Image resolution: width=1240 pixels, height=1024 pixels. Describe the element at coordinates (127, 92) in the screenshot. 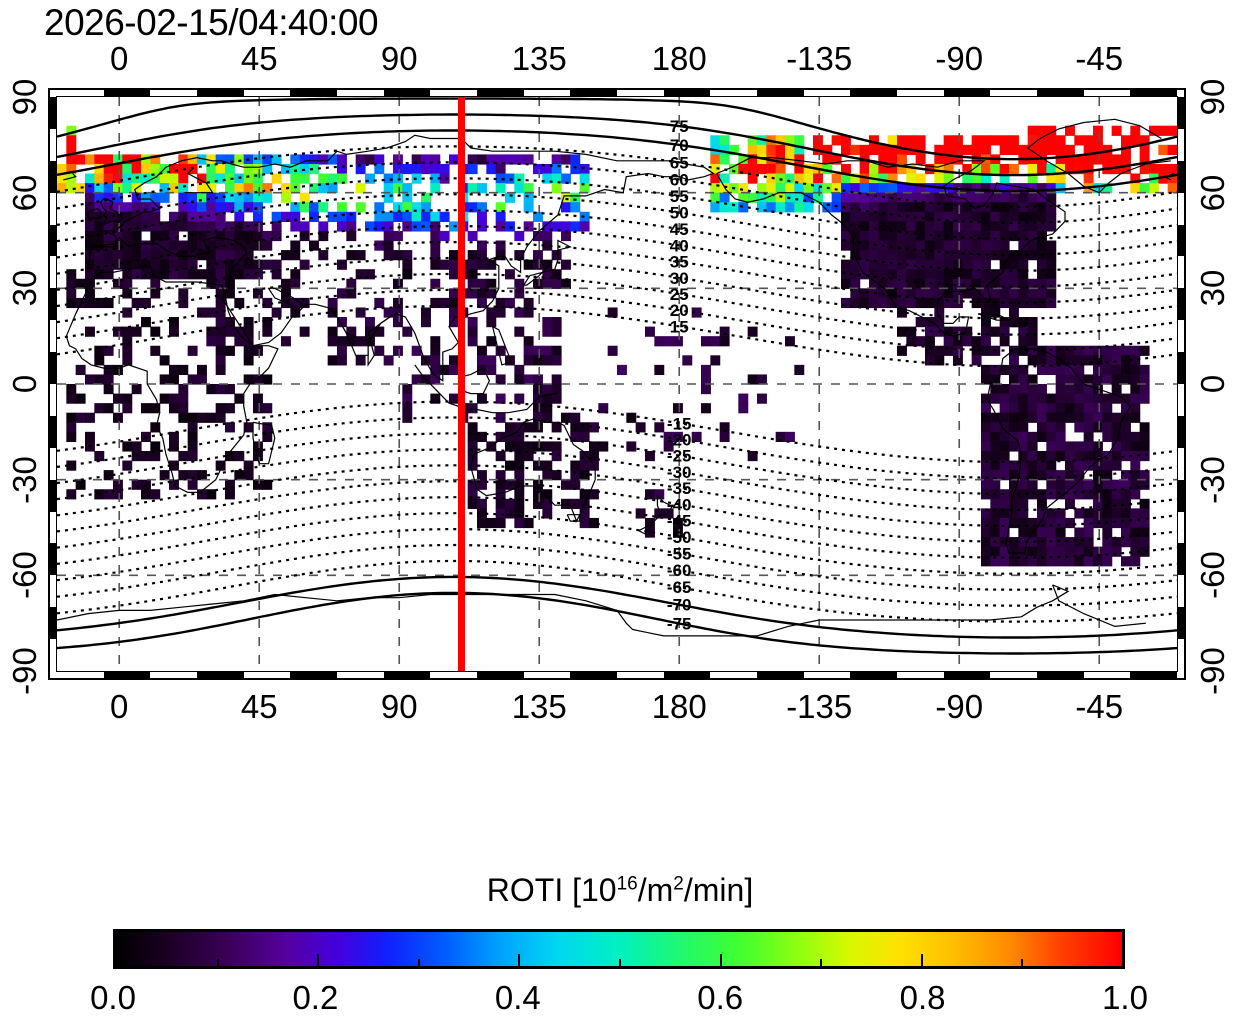

I see `frame-band-top` at that location.